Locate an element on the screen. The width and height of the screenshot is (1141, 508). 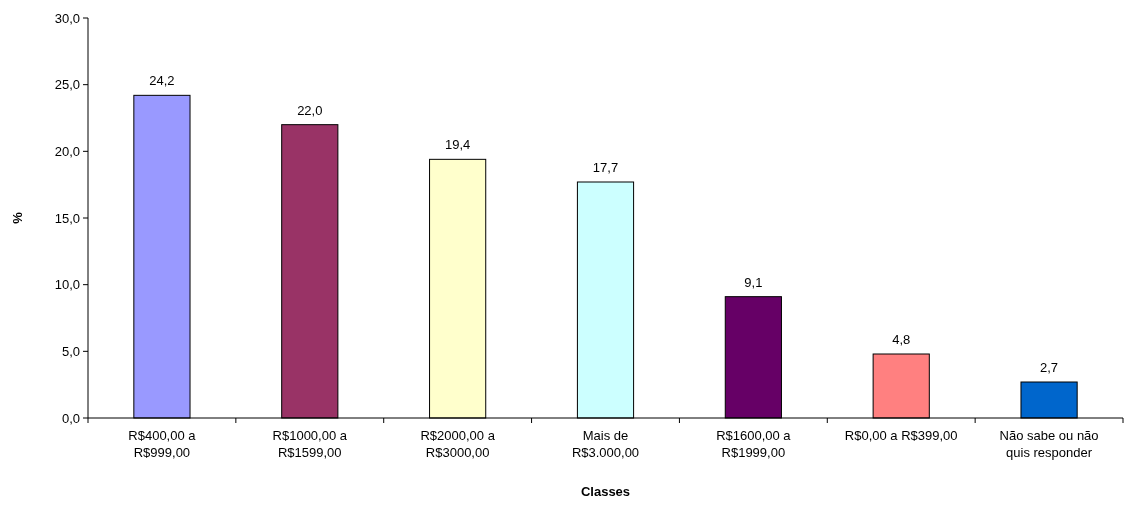
x-tick-label: Não sabe ou não quis responder is located at coordinates (1049, 444).